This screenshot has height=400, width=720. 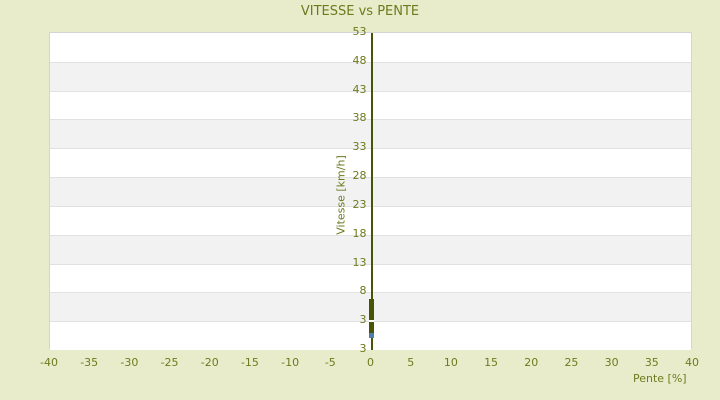 I want to click on x-tick-label: 25, so click(x=571, y=362).